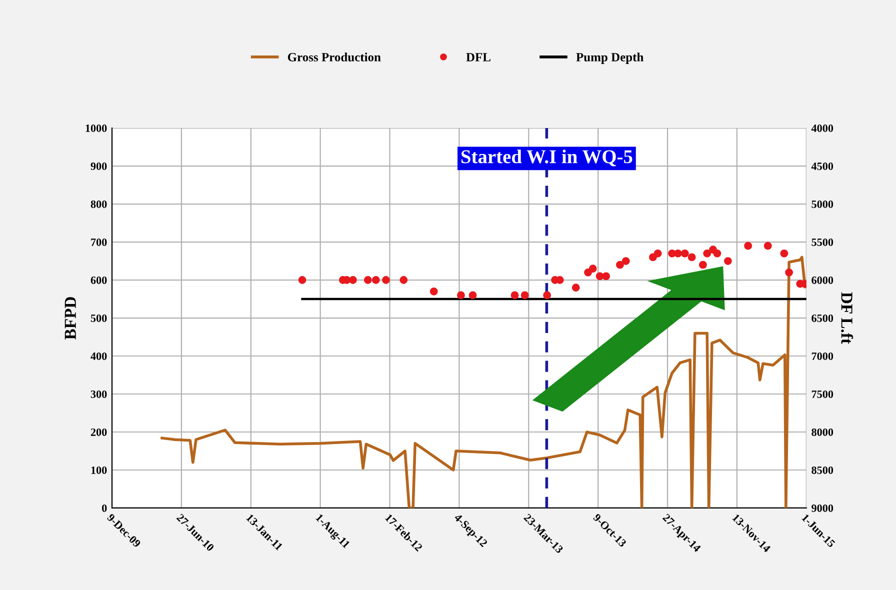  What do you see at coordinates (99, 470) in the screenshot?
I see `y-tick-label: 100` at bounding box center [99, 470].